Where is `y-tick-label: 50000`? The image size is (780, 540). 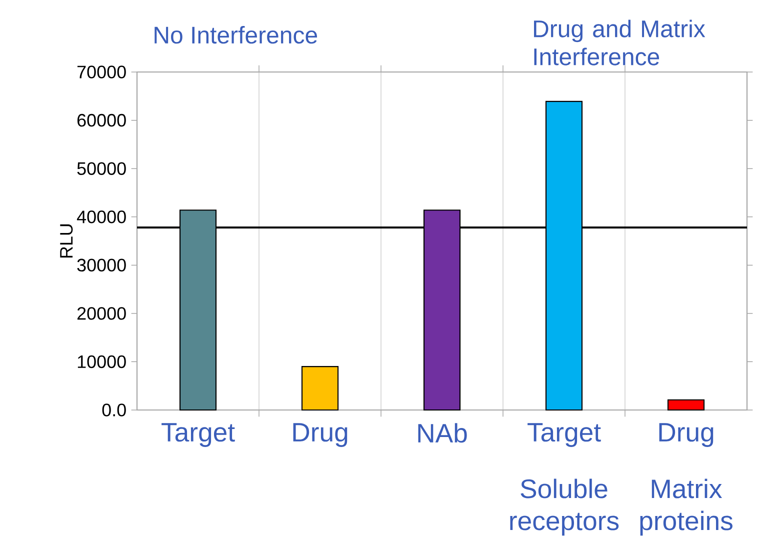
y-tick-label: 50000 is located at coordinates (101, 168).